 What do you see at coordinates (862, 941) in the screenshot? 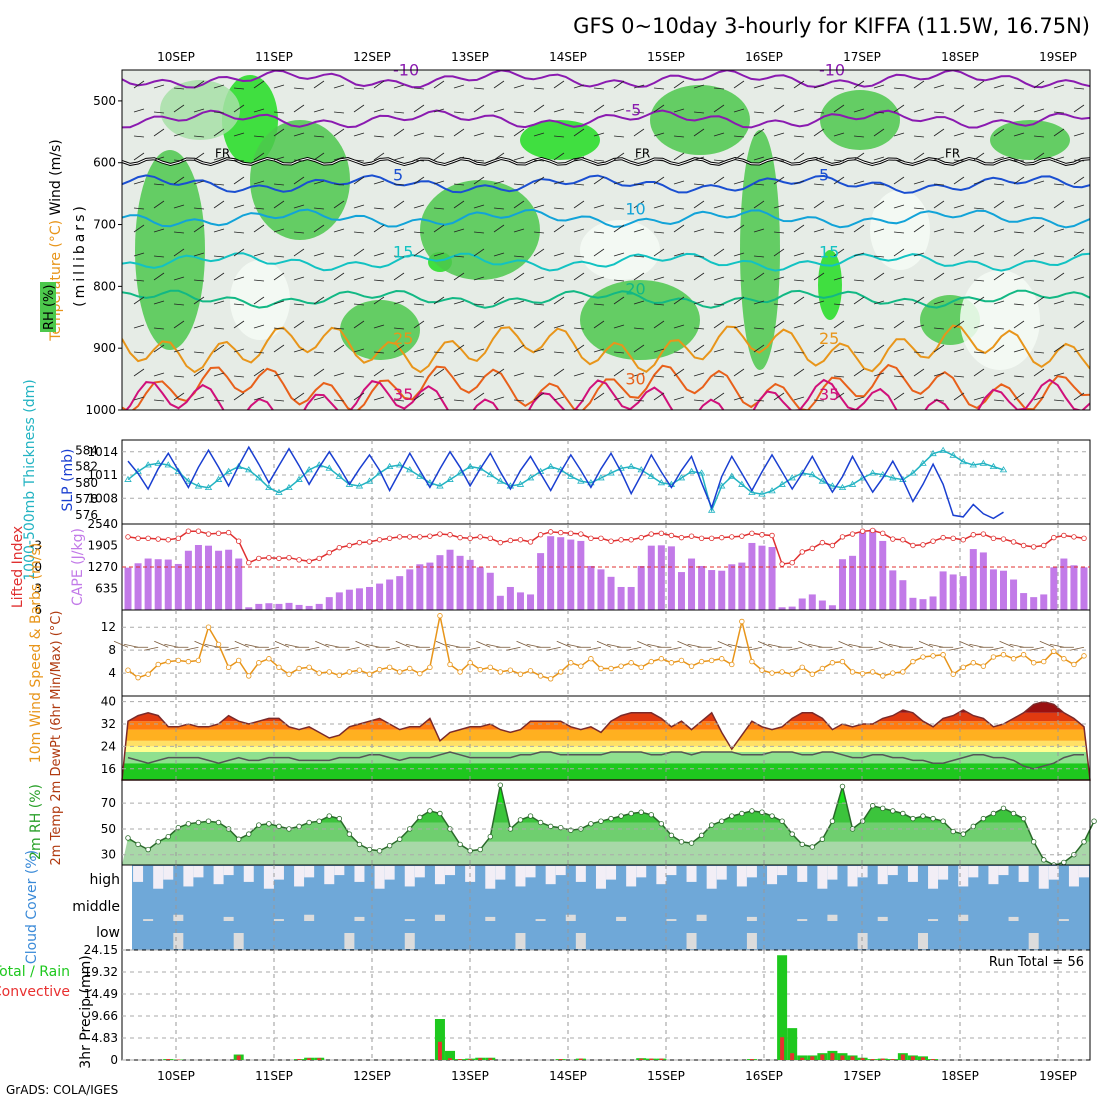
I see `cloud-low-gap` at bounding box center [862, 941].